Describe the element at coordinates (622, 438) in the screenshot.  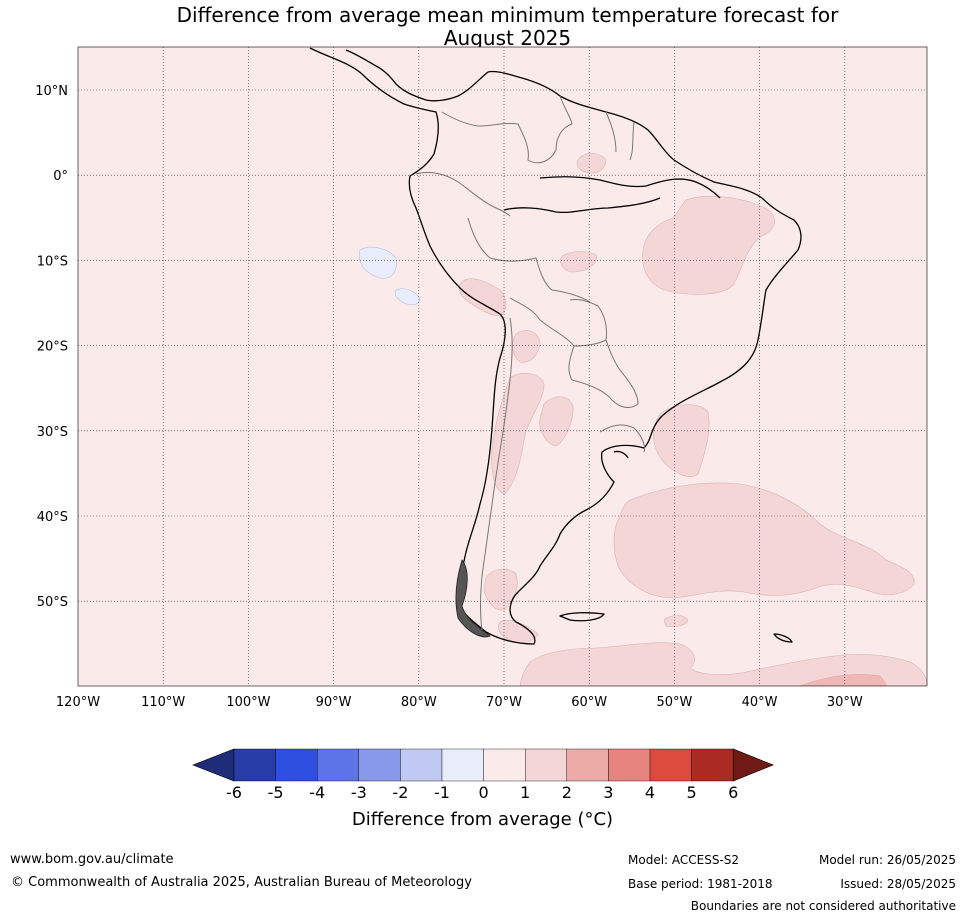
I see `border-uruguay` at that location.